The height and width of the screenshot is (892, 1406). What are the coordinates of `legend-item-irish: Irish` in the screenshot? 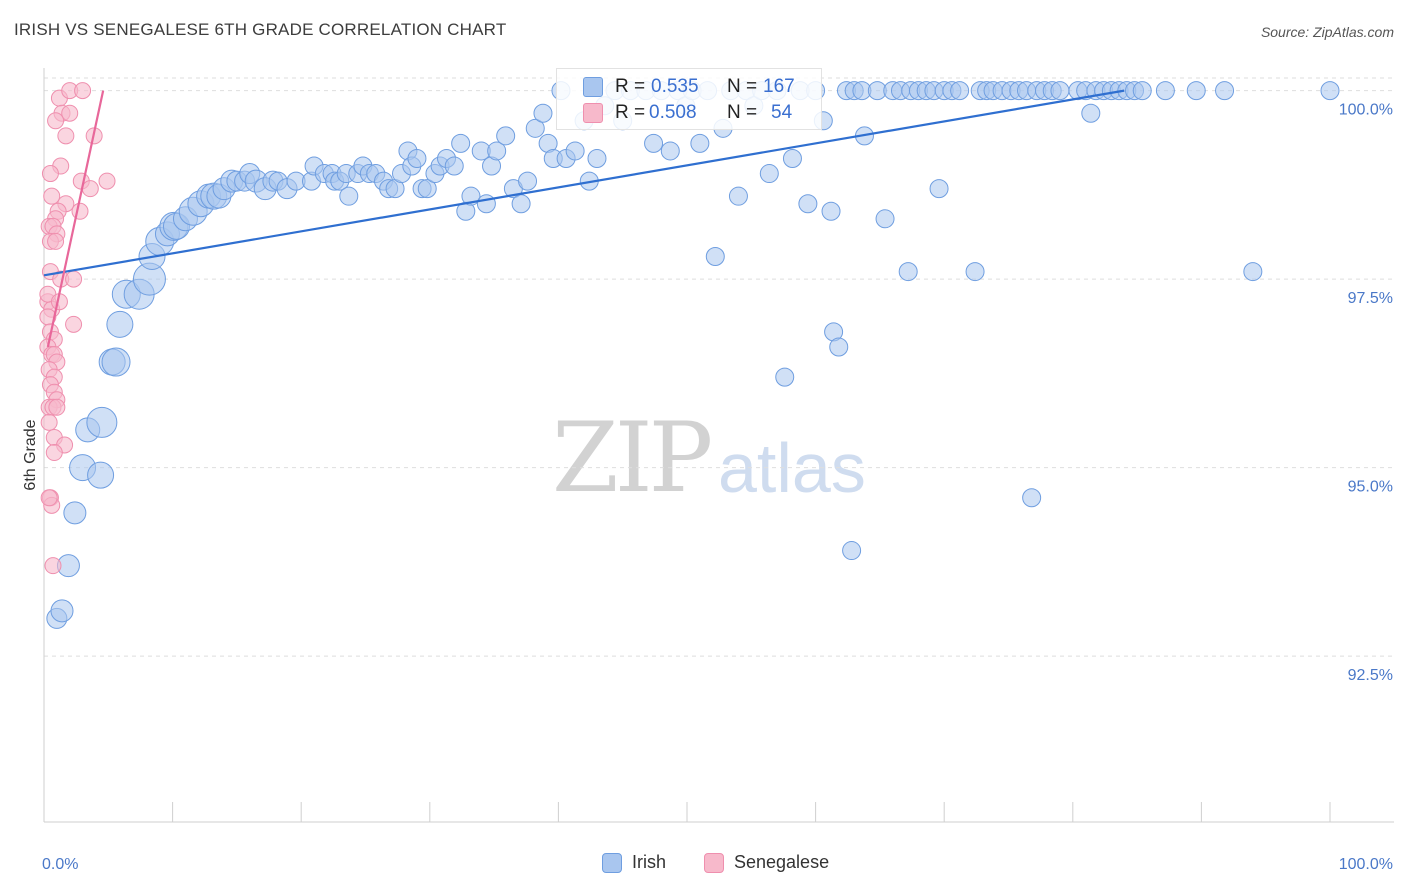 It's located at (634, 862).